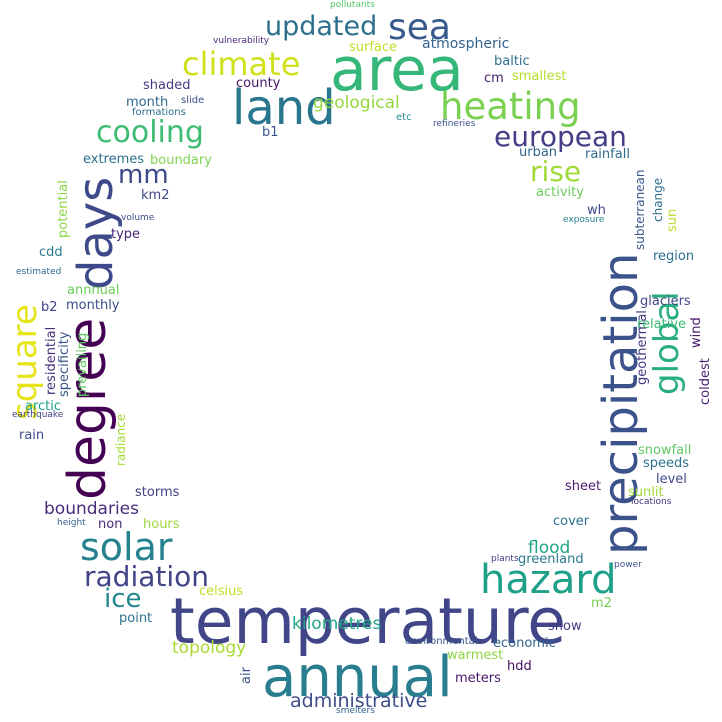 Image resolution: width=722 pixels, height=722 pixels. Describe the element at coordinates (404, 117) in the screenshot. I see `word-etc: etc` at that location.